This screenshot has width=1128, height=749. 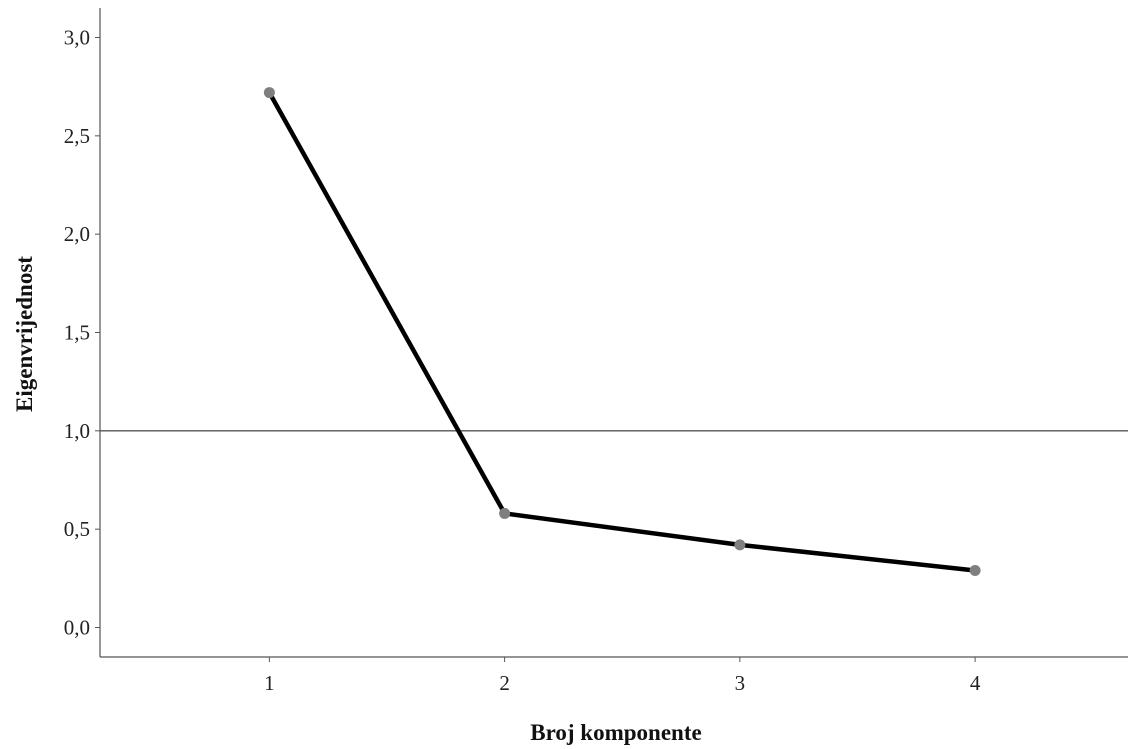 I want to click on x-tick-label: 4, so click(x=975, y=683).